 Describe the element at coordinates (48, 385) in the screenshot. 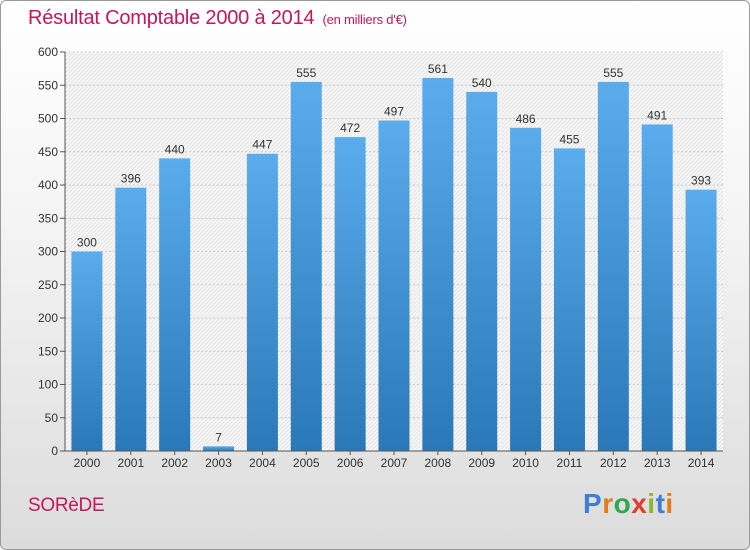

I see `y-tick-label: 100` at that location.